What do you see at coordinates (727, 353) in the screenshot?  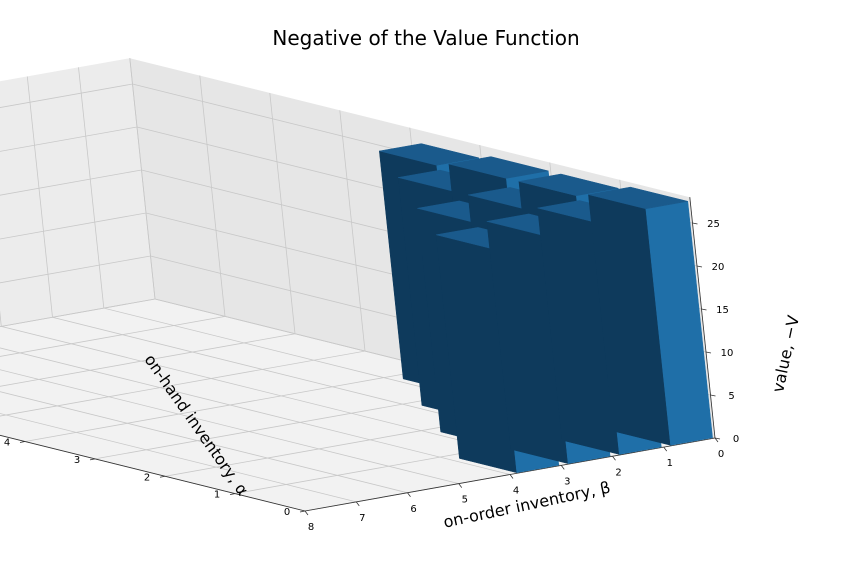 I see `z-tick-label: 10` at bounding box center [727, 353].